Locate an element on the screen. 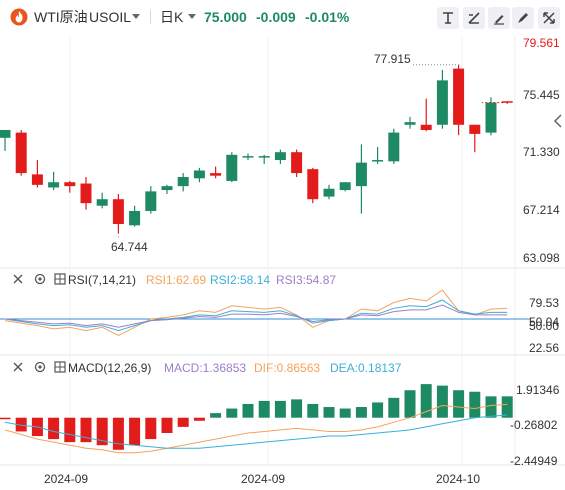 This screenshot has height=490, width=565. fullscreen-button is located at coordinates (549, 18).